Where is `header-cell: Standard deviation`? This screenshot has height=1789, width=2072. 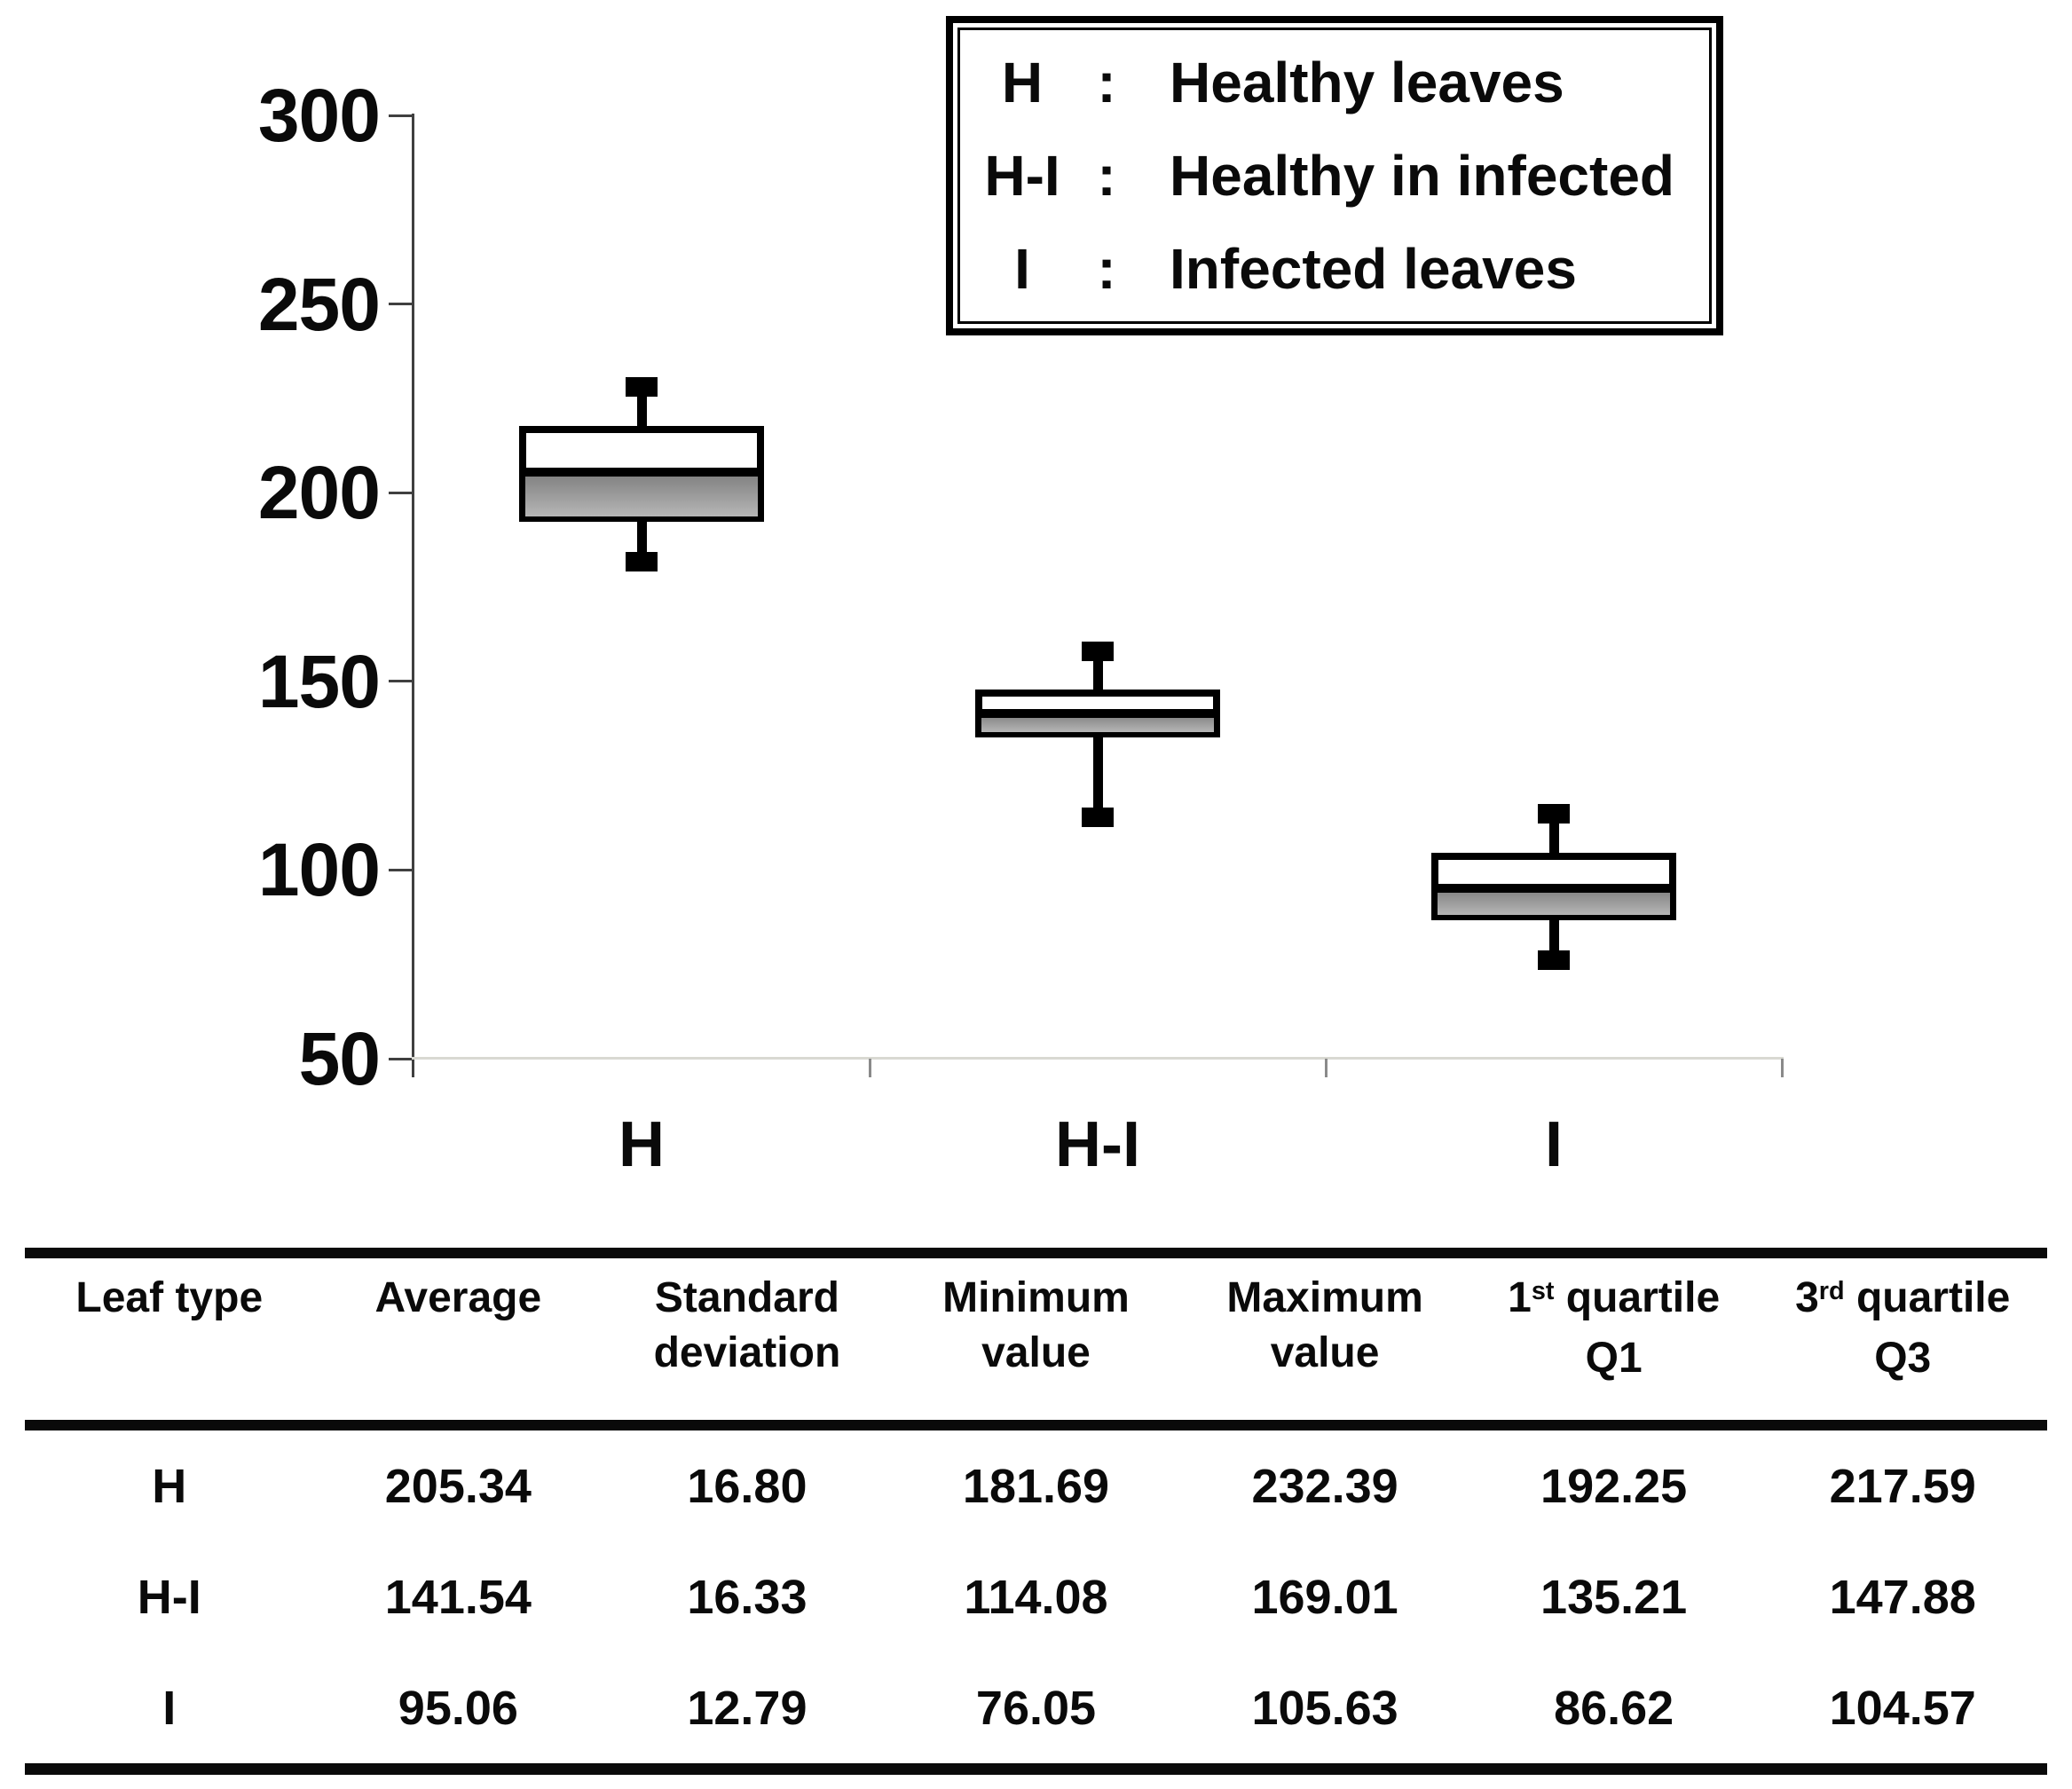 header-cell: Standard deviation is located at coordinates (748, 1328).